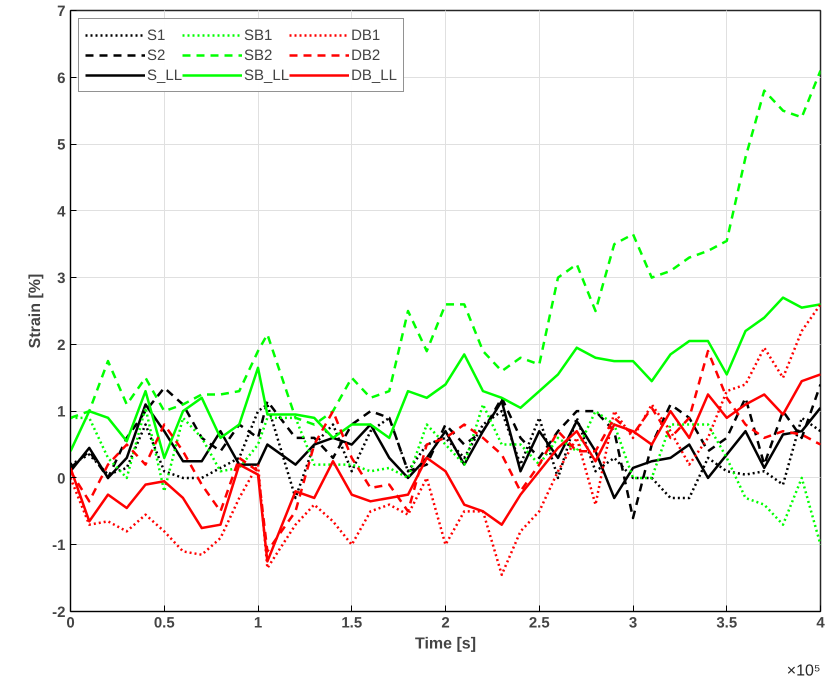 The width and height of the screenshot is (830, 684). Describe the element at coordinates (35, 311) in the screenshot. I see `y-axis-title: Strain [%]` at that location.